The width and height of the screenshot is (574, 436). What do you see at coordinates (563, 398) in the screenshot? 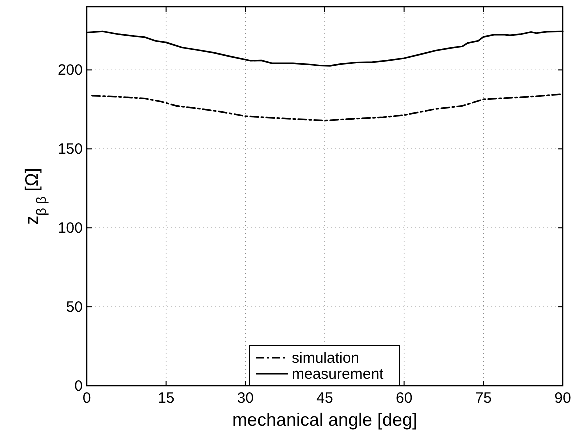
I see `x-tick-label: 90` at bounding box center [563, 398].